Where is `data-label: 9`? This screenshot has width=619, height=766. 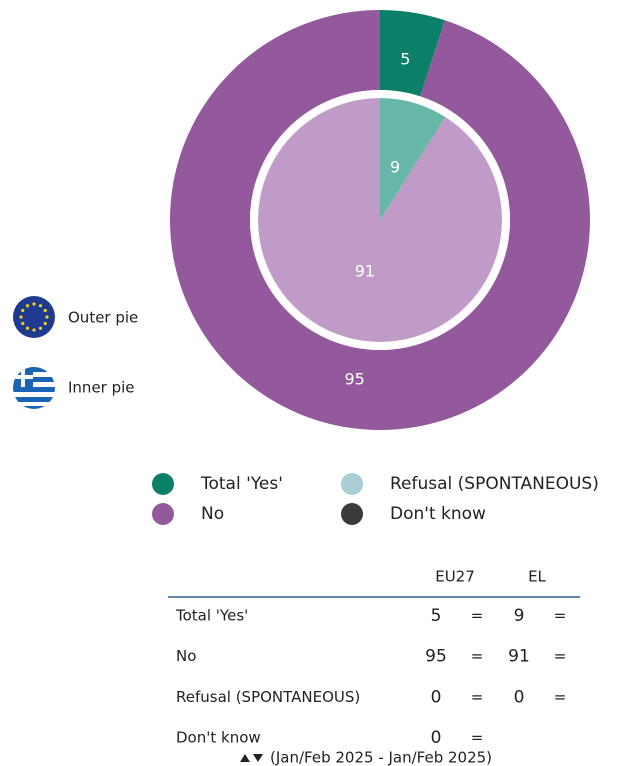
data-label: 9 is located at coordinates (395, 167).